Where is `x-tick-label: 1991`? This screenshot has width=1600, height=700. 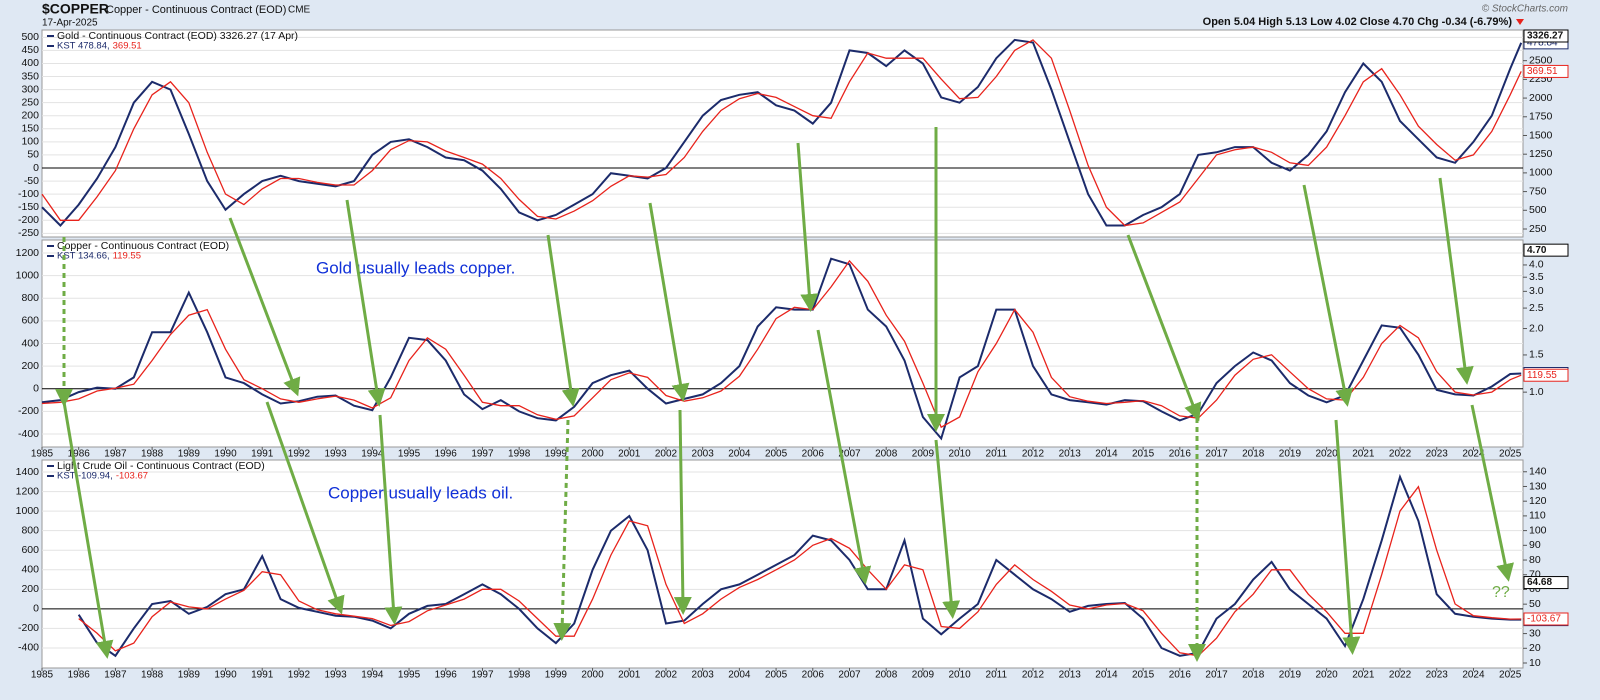 x-tick-label: 1991 is located at coordinates (262, 675).